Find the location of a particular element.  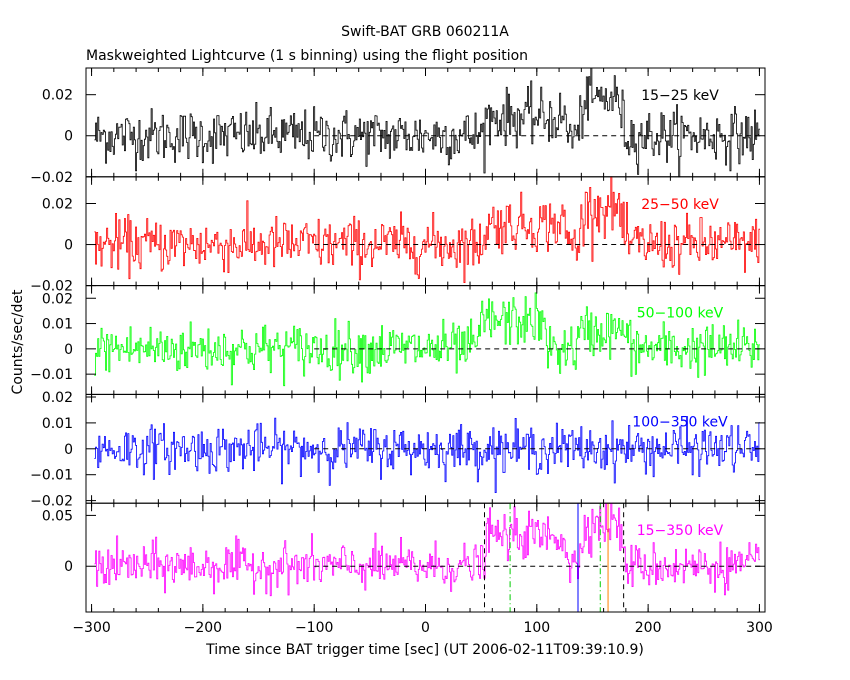

y-tick-label-3-2: 0 is located at coordinates (68, 450).